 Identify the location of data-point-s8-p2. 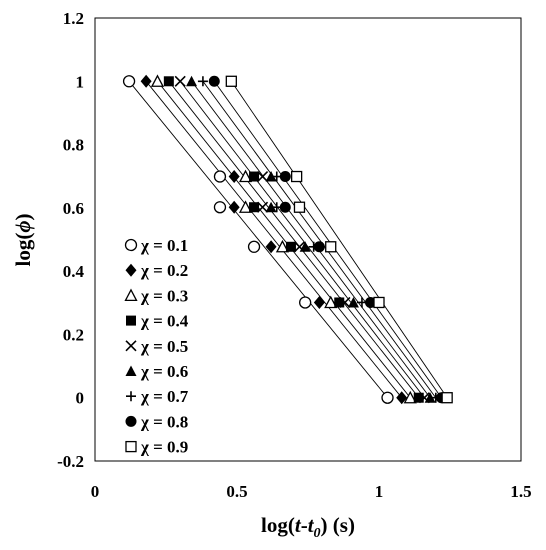
(285, 177).